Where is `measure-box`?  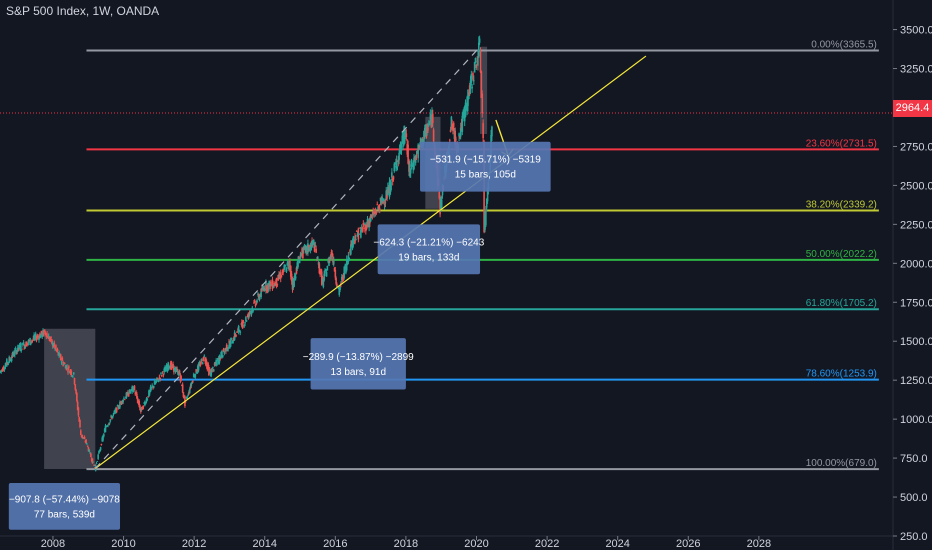
measure-box is located at coordinates (358, 364).